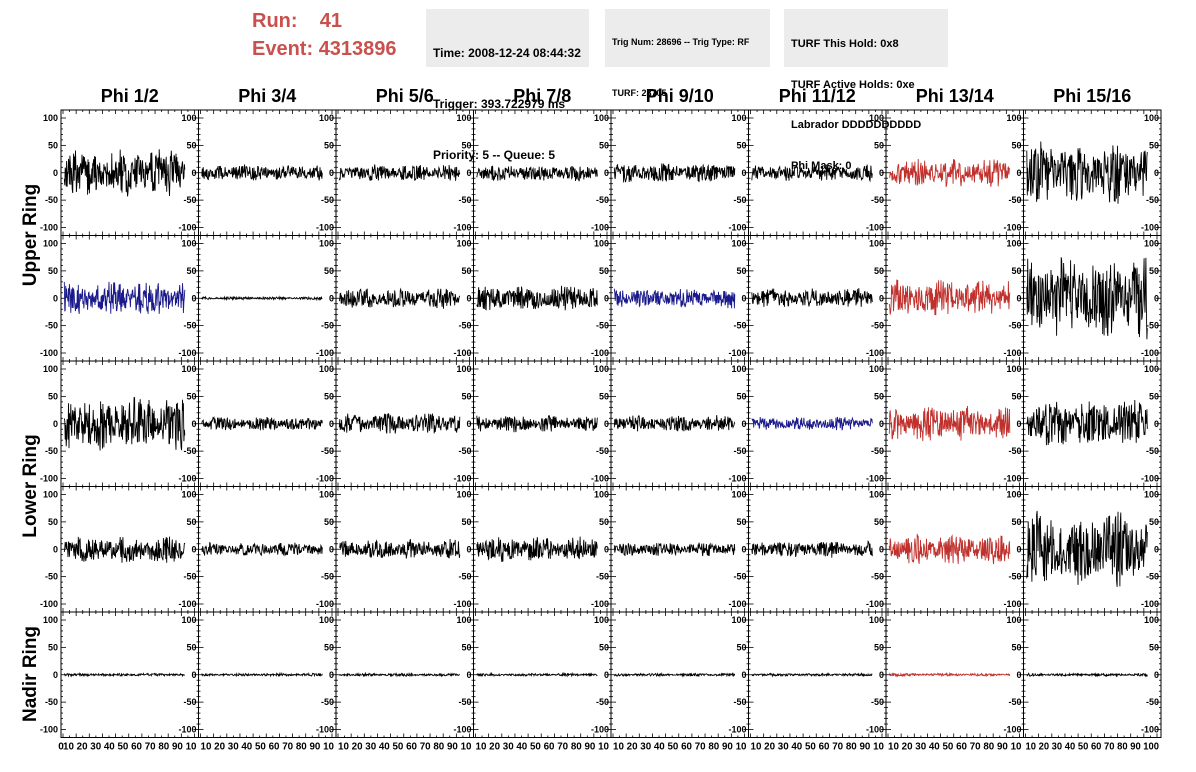 The height and width of the screenshot is (772, 1196). I want to click on turf-text: TURF: 28705, so click(639, 93).